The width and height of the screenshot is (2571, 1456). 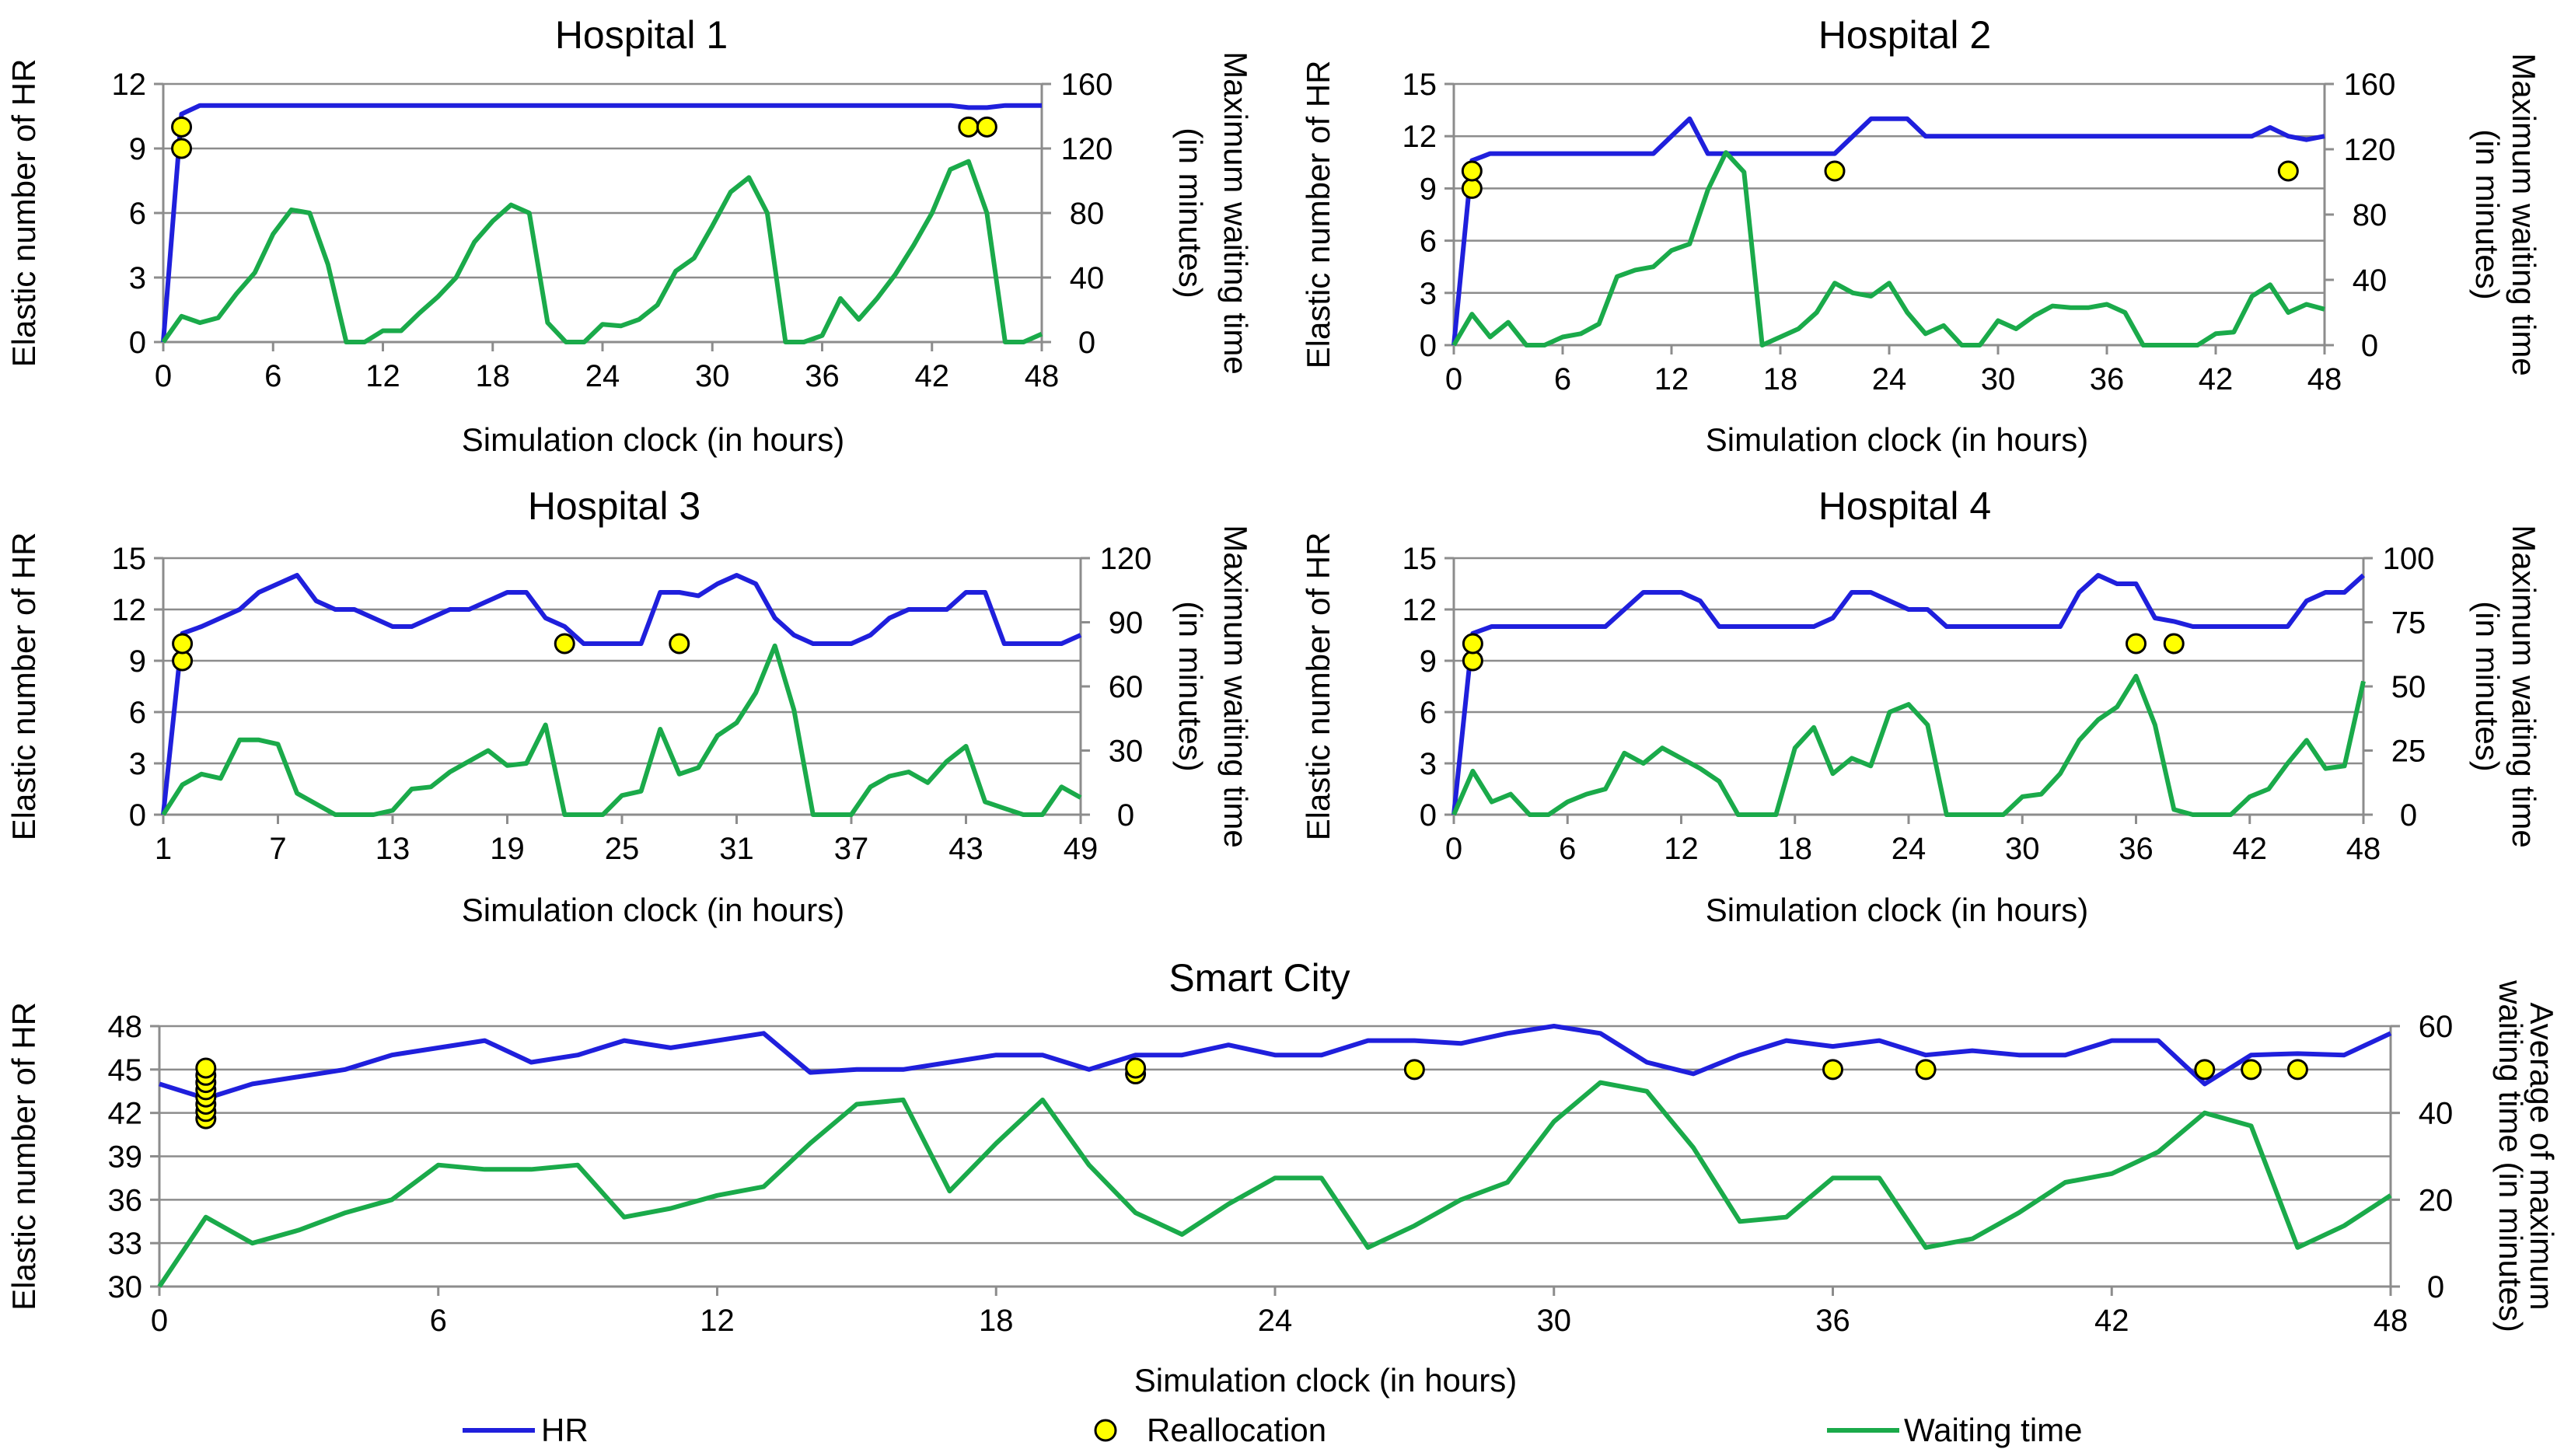 What do you see at coordinates (1993, 1430) in the screenshot?
I see `legend-waiting-label: Waiting time` at bounding box center [1993, 1430].